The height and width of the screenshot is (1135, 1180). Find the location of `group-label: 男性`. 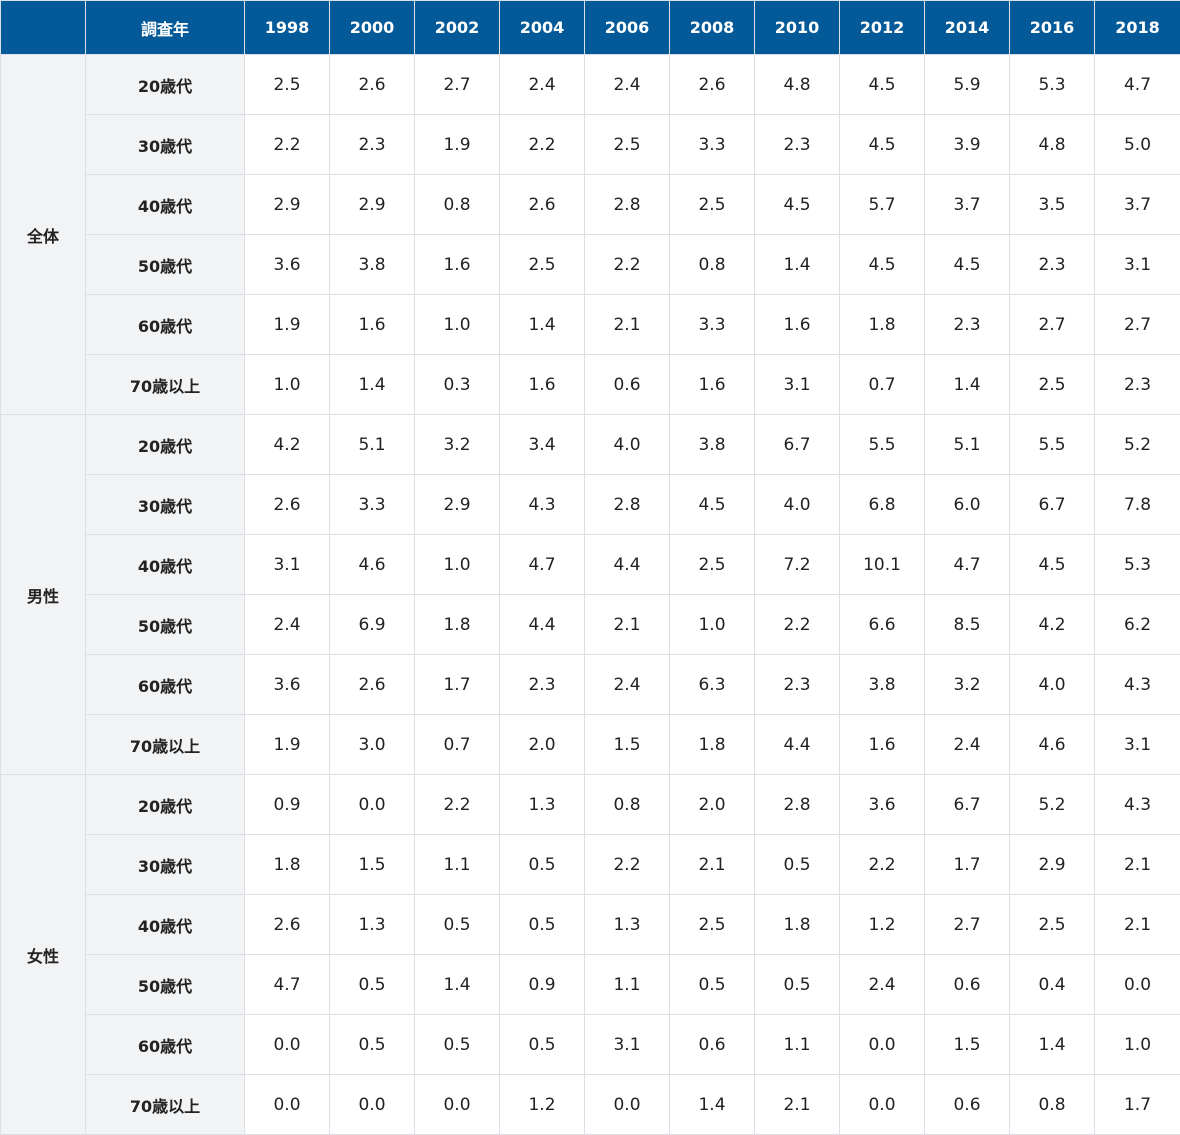

group-label: 男性 is located at coordinates (43, 594).